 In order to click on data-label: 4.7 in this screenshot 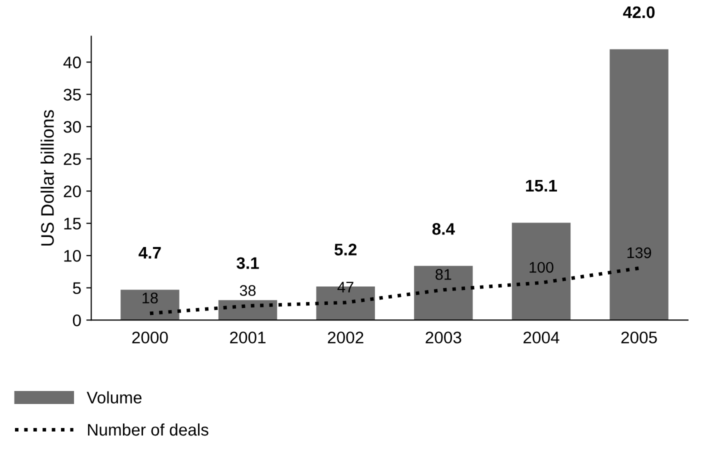, I will do `click(149, 253)`.